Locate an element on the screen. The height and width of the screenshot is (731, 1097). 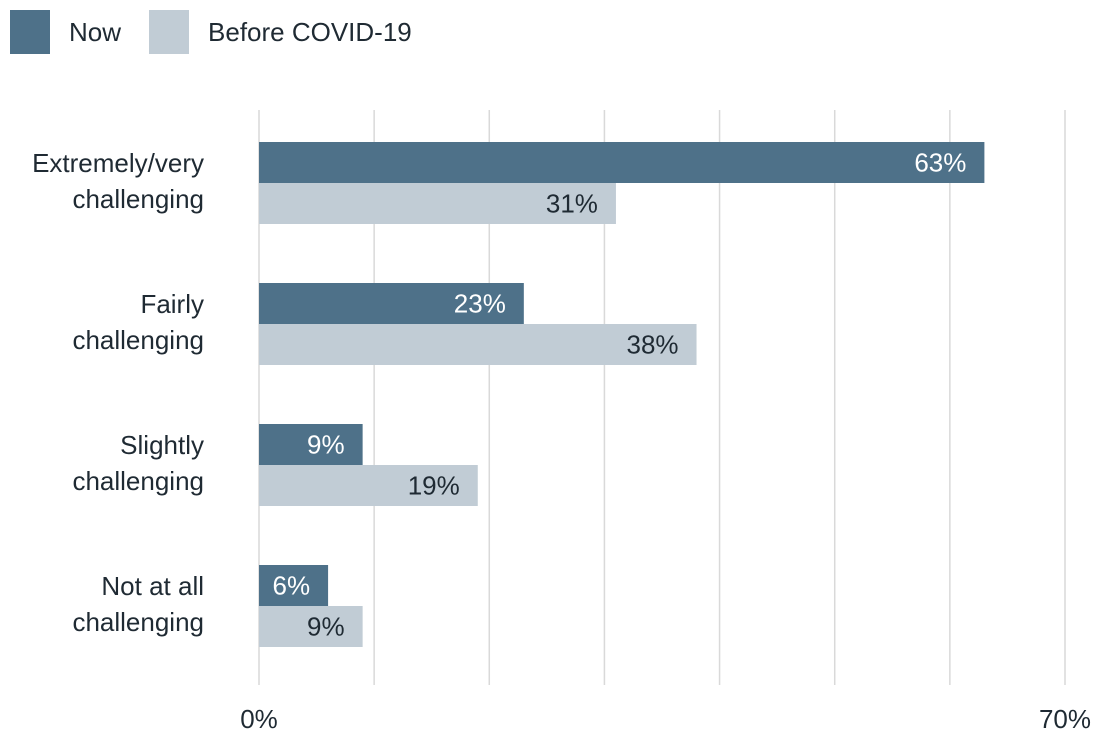
data-label: 6% is located at coordinates (292, 586).